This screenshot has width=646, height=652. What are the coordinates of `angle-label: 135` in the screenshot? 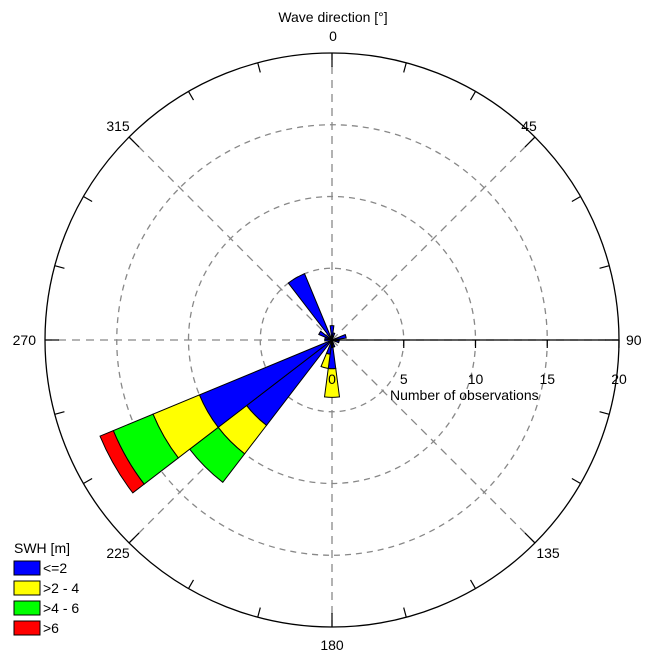 It's located at (548, 553).